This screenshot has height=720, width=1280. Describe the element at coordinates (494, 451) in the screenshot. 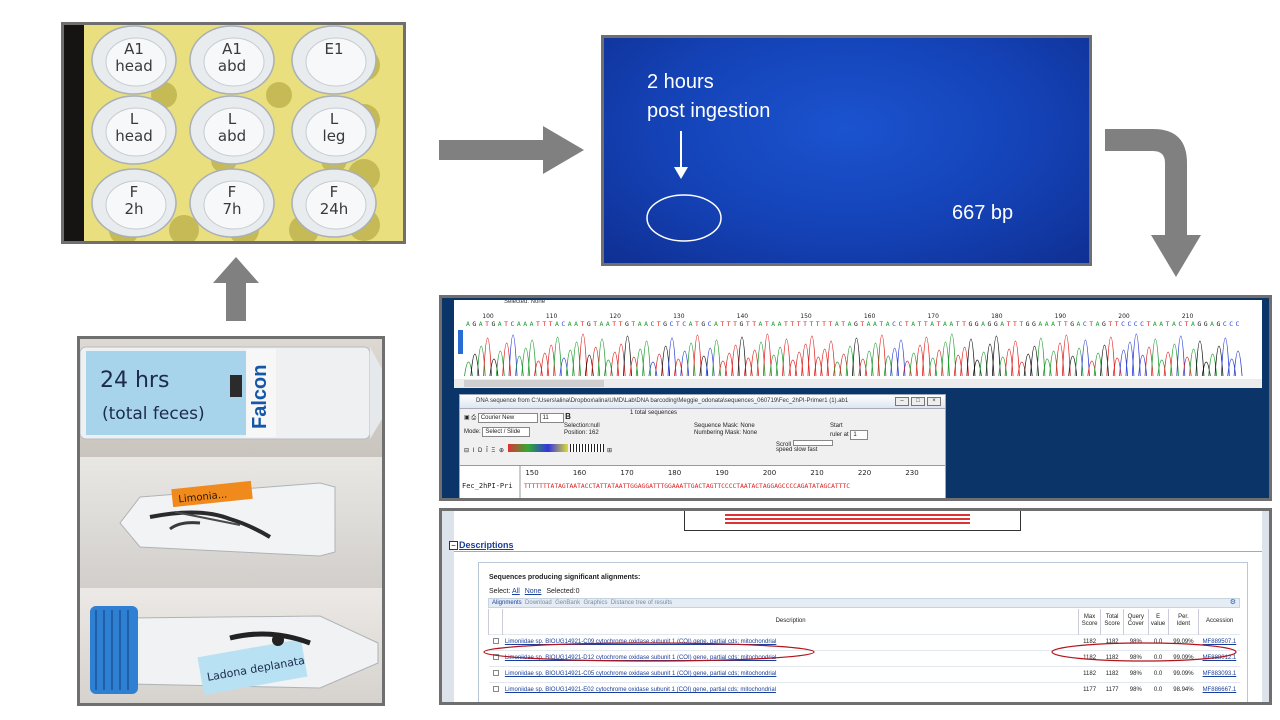

I see `dna-icon: Ξ` at that location.